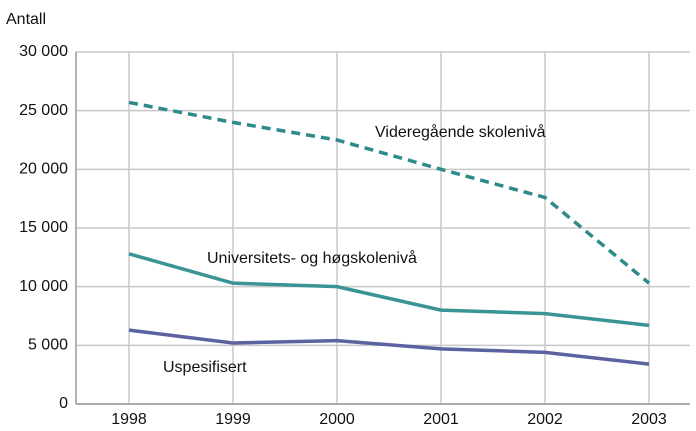 The height and width of the screenshot is (431, 696). I want to click on y-tick-label: 0, so click(63, 403).